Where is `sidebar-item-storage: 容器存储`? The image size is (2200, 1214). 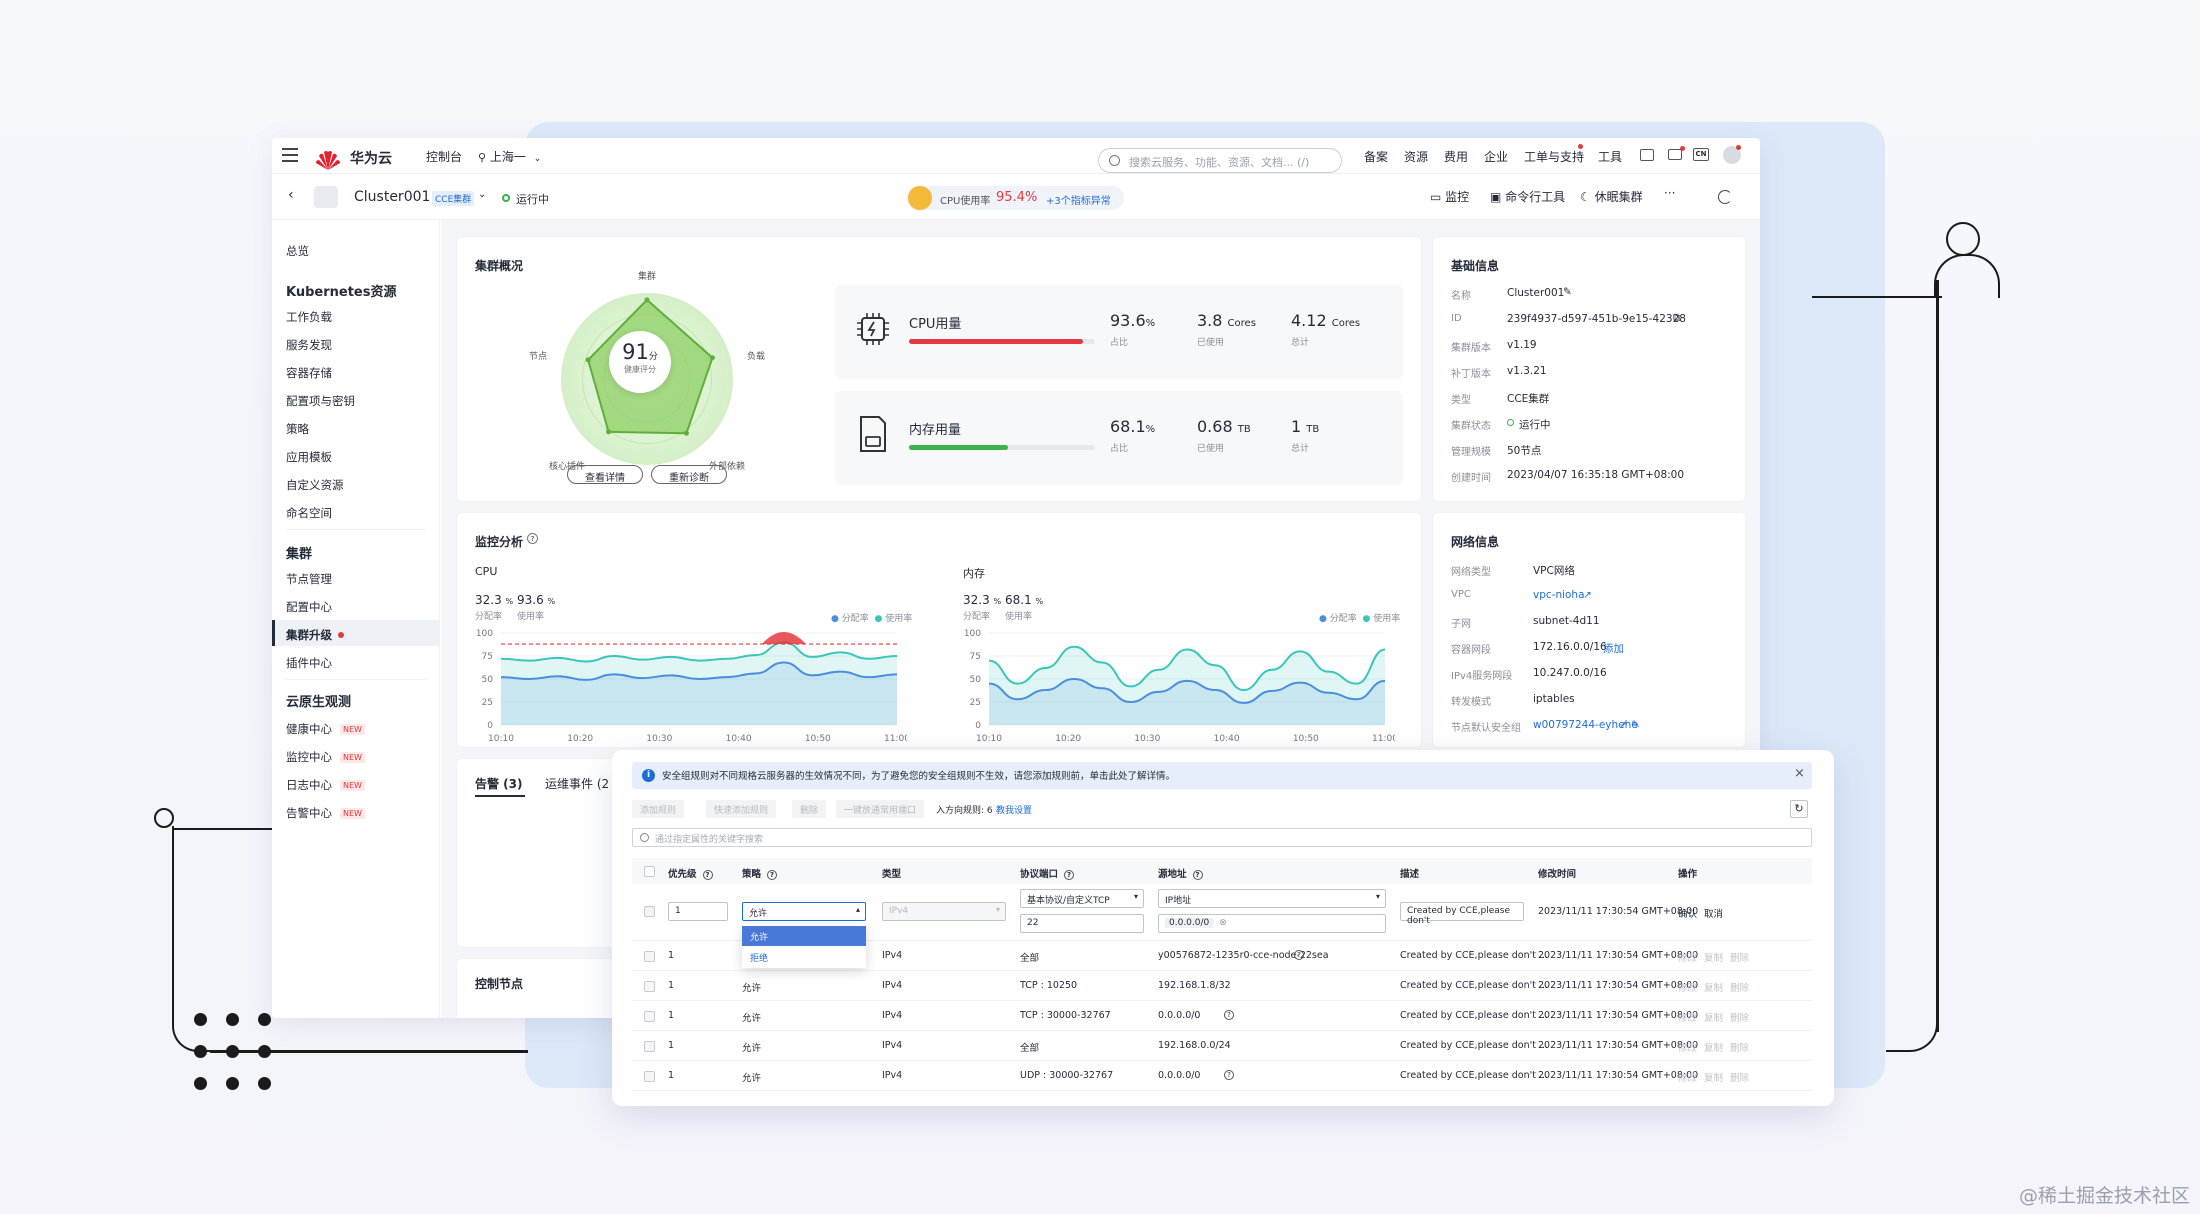 sidebar-item-storage: 容器存储 is located at coordinates (309, 373).